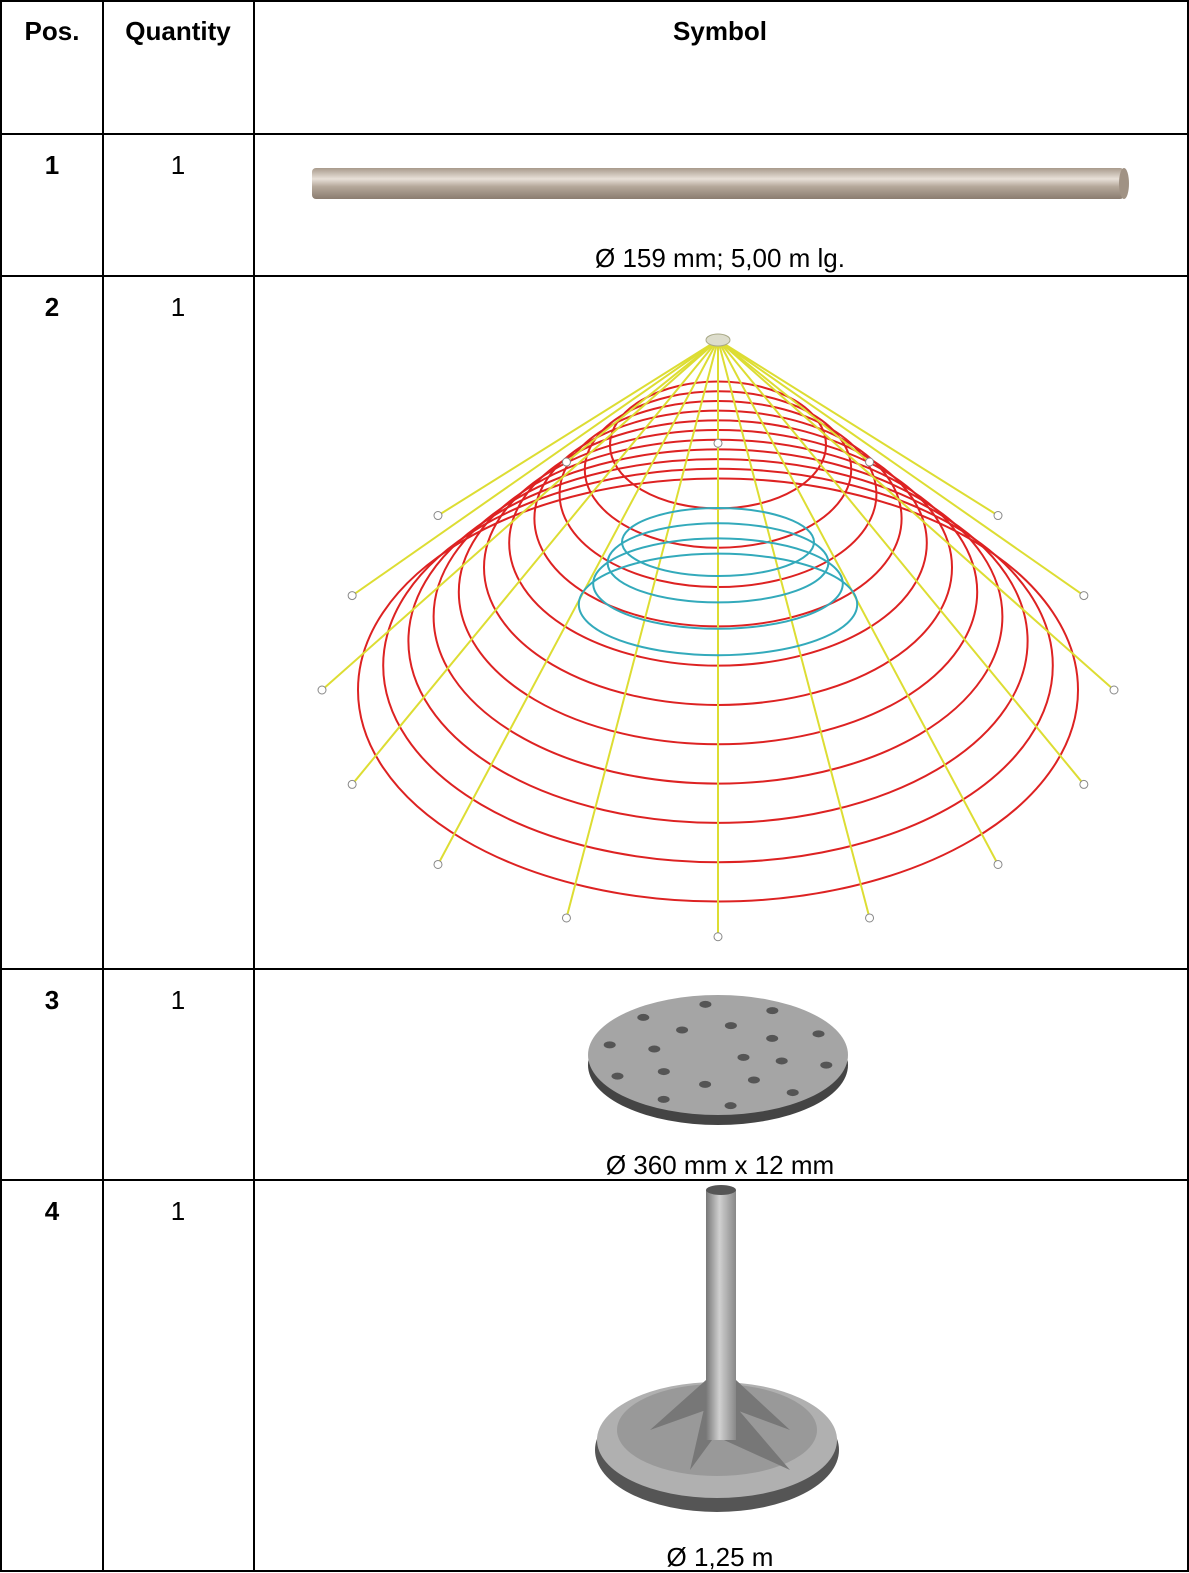  I want to click on header-cell: Quantity, so click(178, 31).